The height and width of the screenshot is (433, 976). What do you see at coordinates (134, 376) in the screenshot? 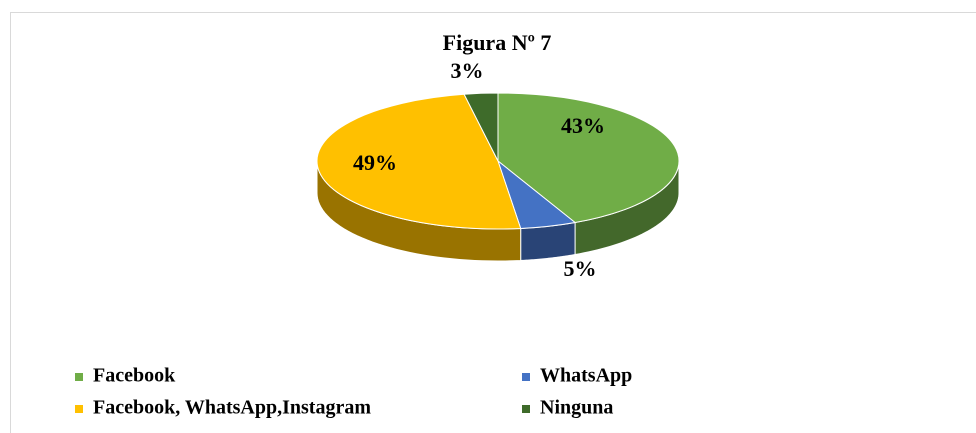
I see `legend-label: Facebook` at bounding box center [134, 376].